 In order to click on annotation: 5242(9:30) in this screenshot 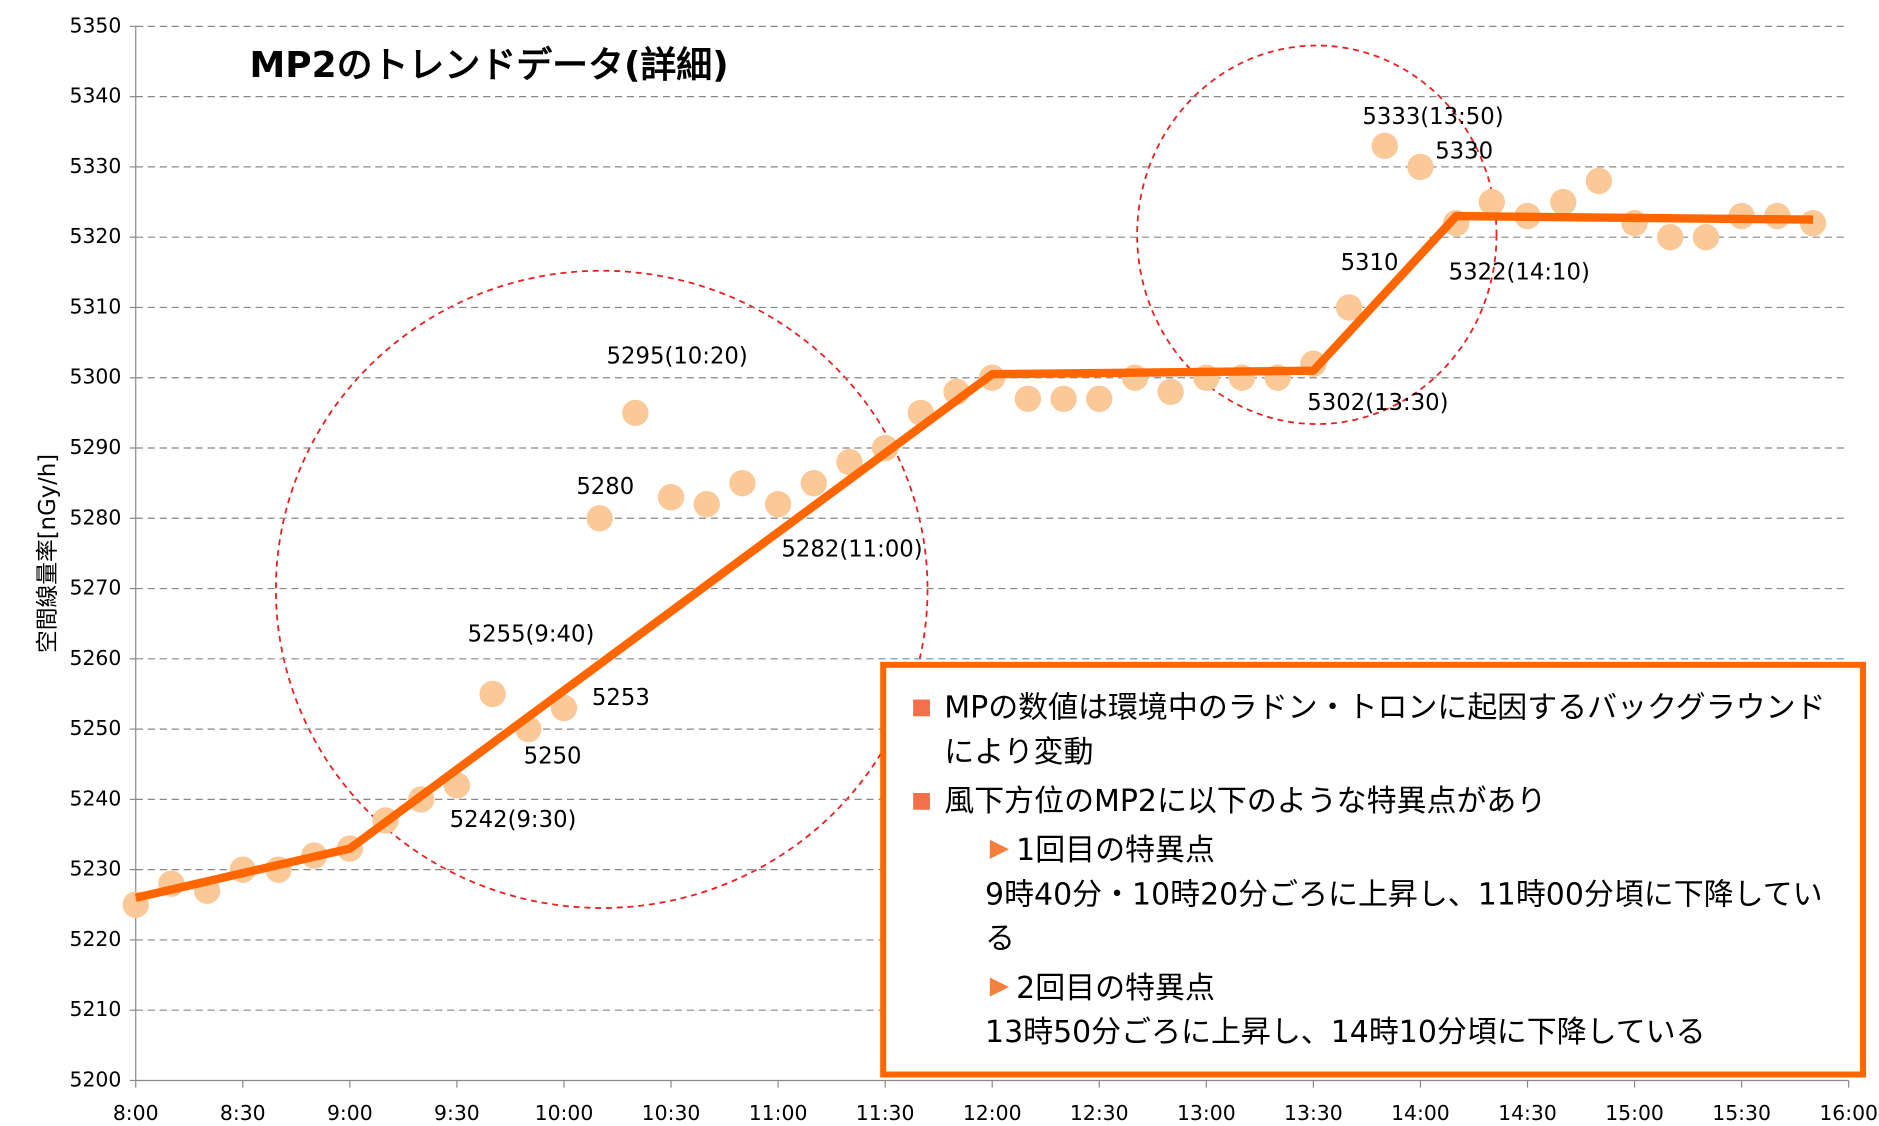, I will do `click(513, 820)`.